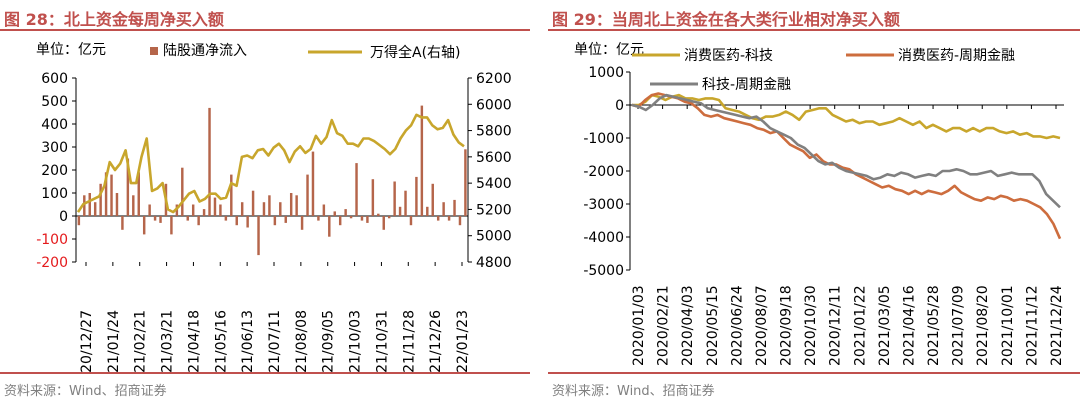 The height and width of the screenshot is (404, 1080). Describe the element at coordinates (52, 240) in the screenshot. I see `left-y-tick-label: -100` at that location.